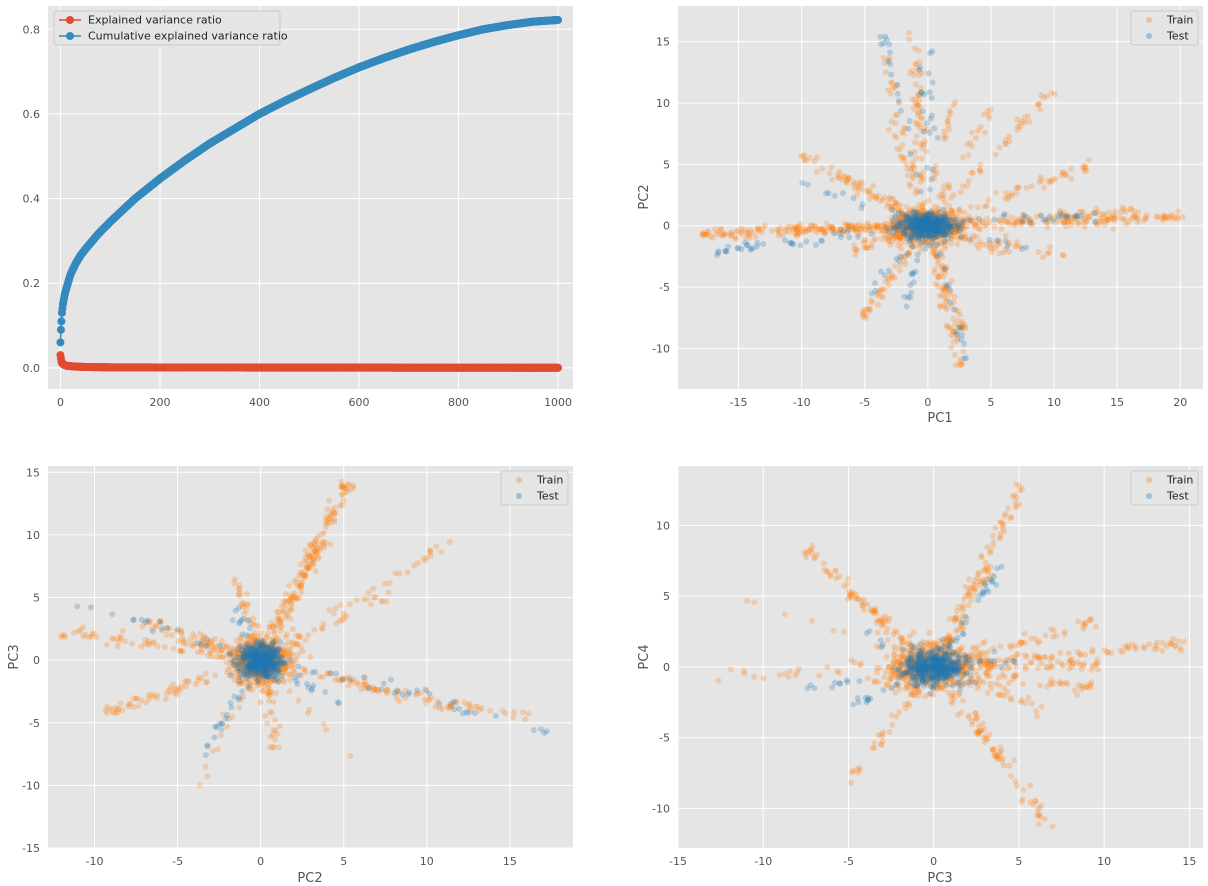 This screenshot has height=886, width=1208. I want to click on y-tick-label: 0.4, so click(32, 199).